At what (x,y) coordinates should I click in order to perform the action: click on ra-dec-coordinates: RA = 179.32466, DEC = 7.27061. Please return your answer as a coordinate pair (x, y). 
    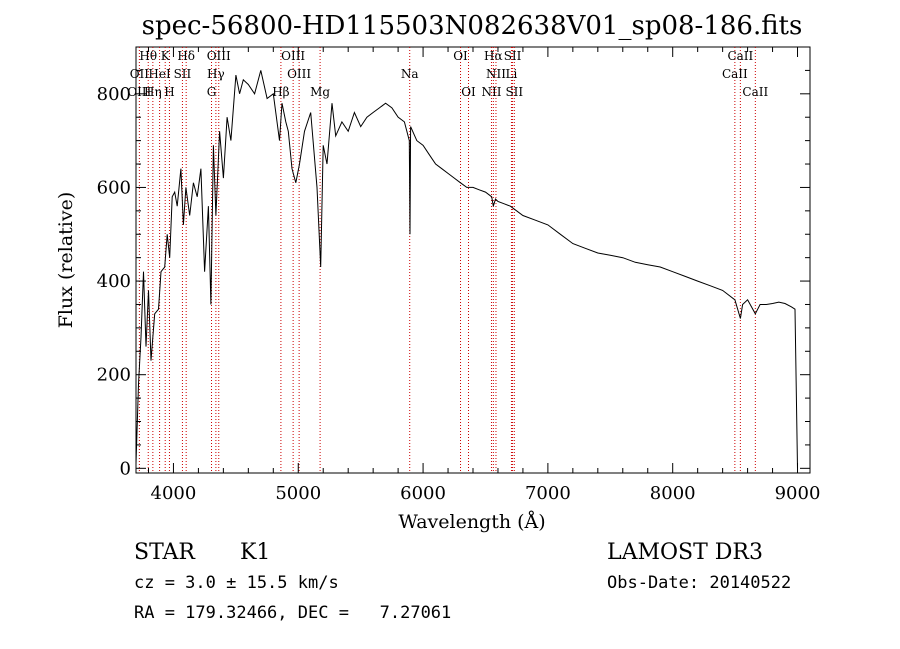
    Looking at the image, I should click on (293, 613).